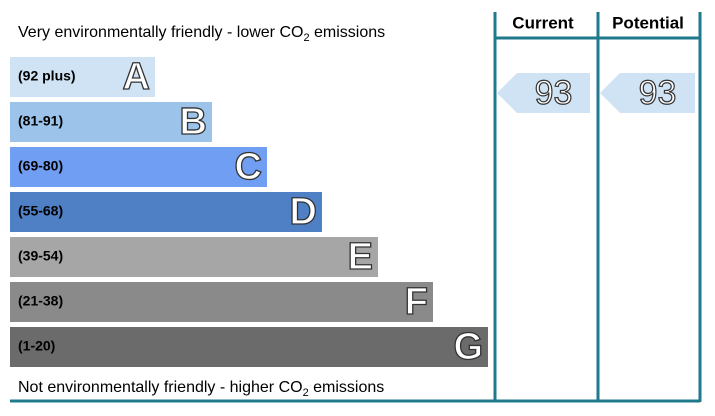 This screenshot has width=715, height=416. Describe the element at coordinates (40, 166) in the screenshot. I see `band-range: (69-80)` at that location.